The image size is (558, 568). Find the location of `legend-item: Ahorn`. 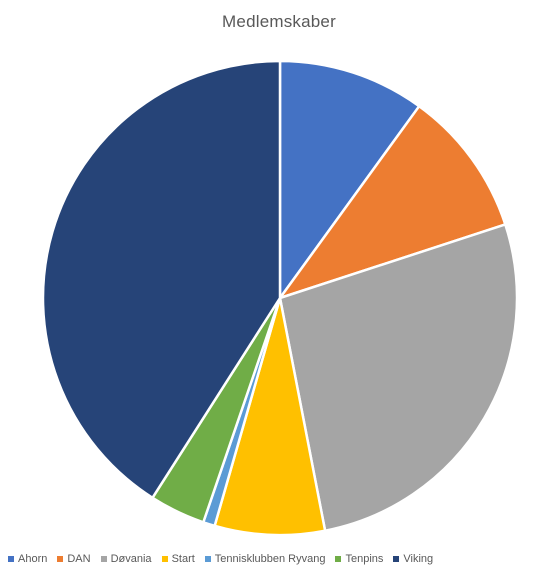

legend-item: Ahorn is located at coordinates (27, 559).